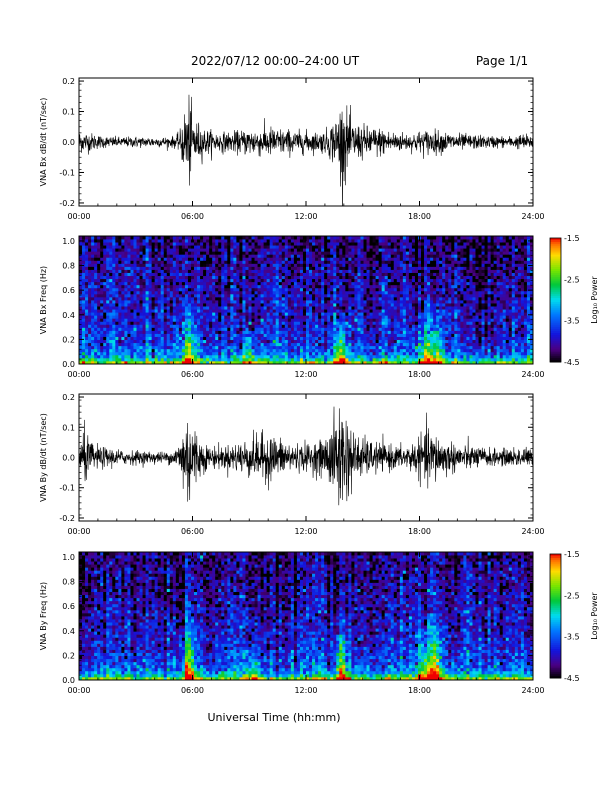  What do you see at coordinates (43, 300) in the screenshot?
I see `y-axis-label: VNA Bx Freq (Hz)` at bounding box center [43, 300].